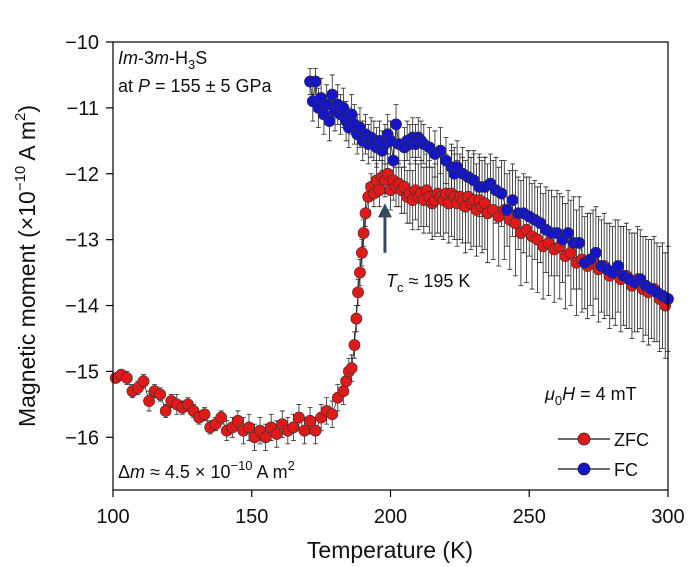  Describe the element at coordinates (631, 440) in the screenshot. I see `legend-zfc-label: ZFC` at that location.